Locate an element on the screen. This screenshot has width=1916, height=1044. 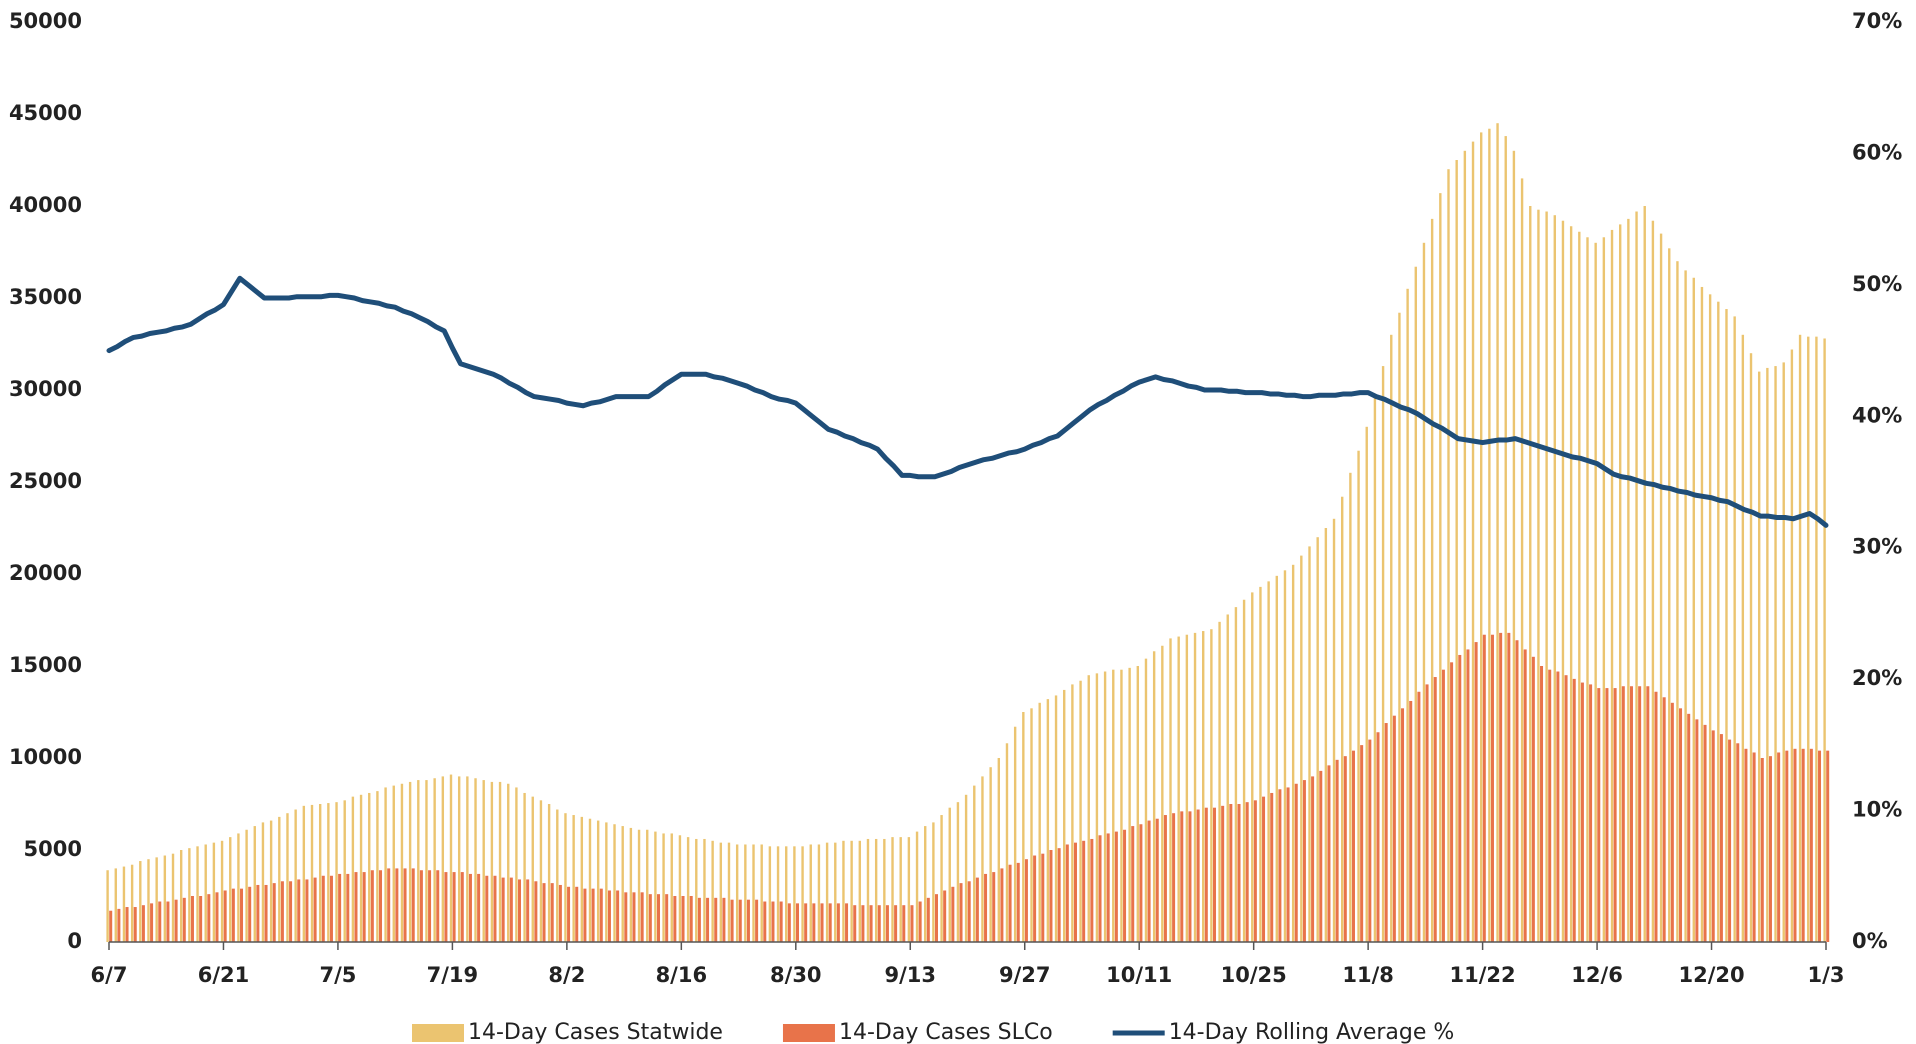
y-tick-label: 50000 is located at coordinates (45, 21).